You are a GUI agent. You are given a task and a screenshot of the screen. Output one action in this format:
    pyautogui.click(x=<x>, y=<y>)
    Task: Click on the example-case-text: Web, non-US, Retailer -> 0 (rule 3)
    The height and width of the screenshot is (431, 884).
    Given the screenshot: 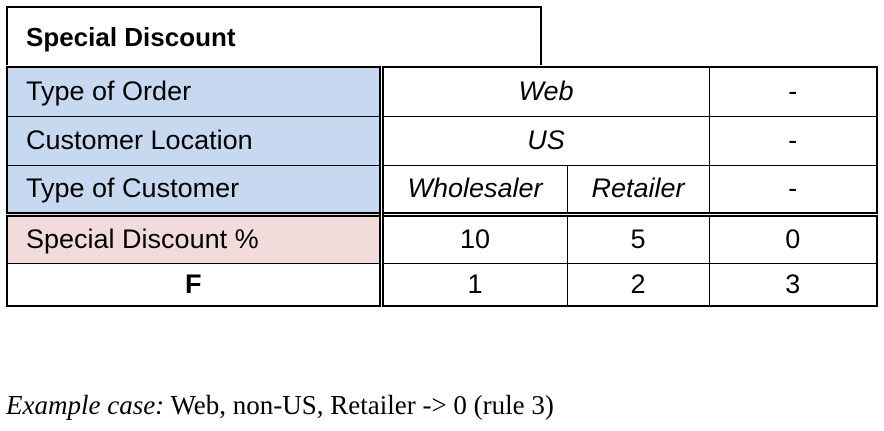 What is the action you would take?
    pyautogui.click(x=359, y=405)
    